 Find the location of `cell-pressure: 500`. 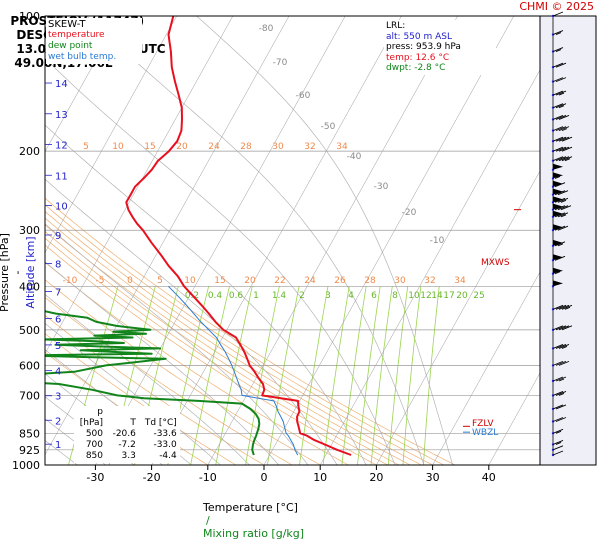

cell-pressure: 500 is located at coordinates (94, 434).